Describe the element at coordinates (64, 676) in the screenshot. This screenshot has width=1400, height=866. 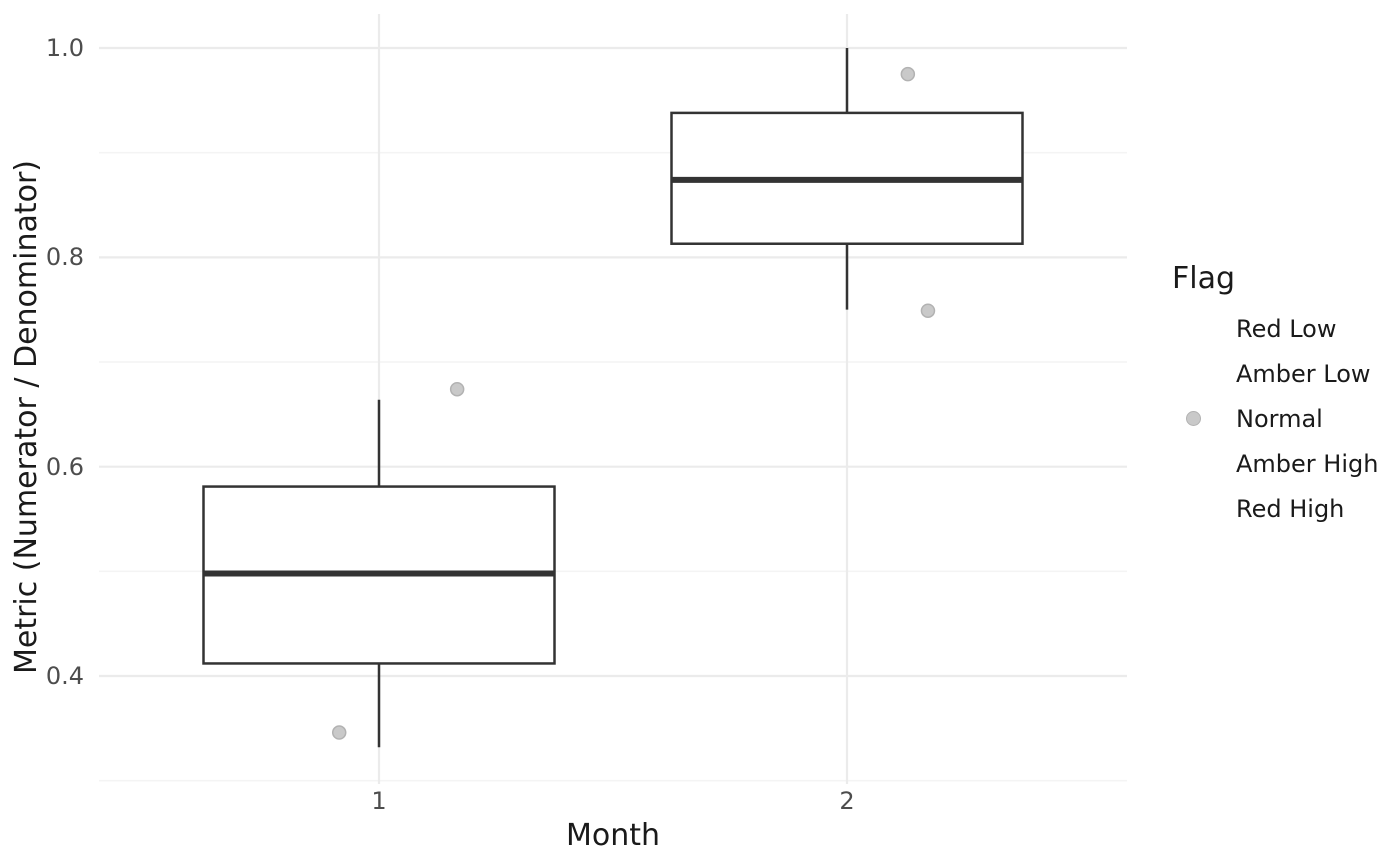
I see `y-tick-label: 0.4` at that location.